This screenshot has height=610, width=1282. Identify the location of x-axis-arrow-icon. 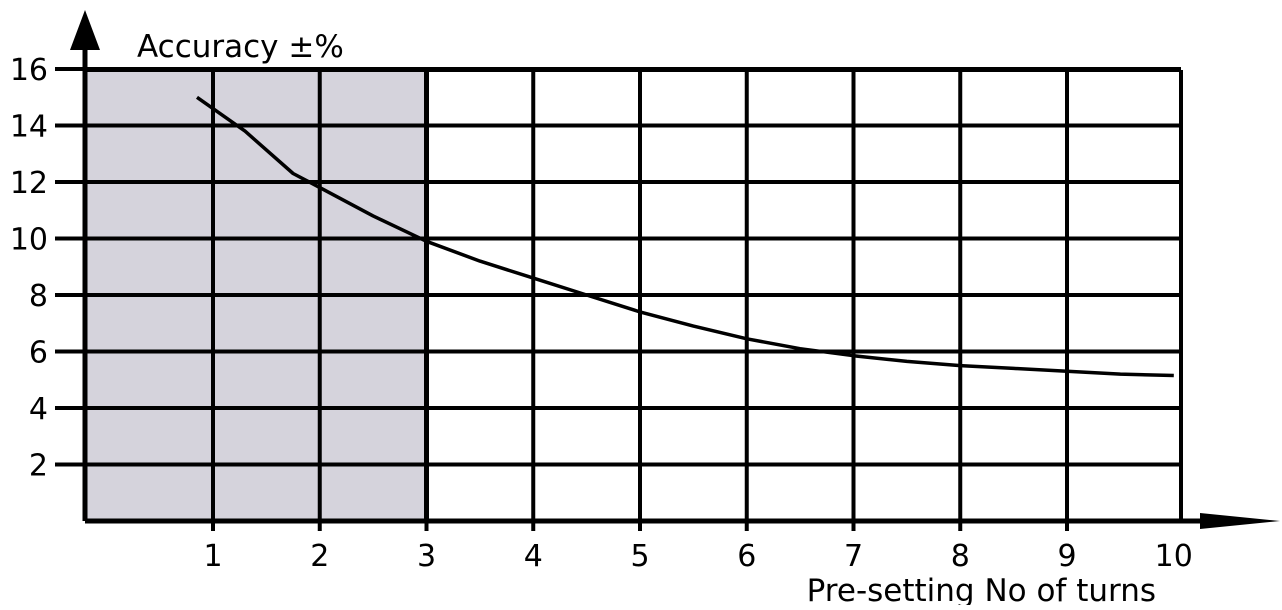
(1240, 521).